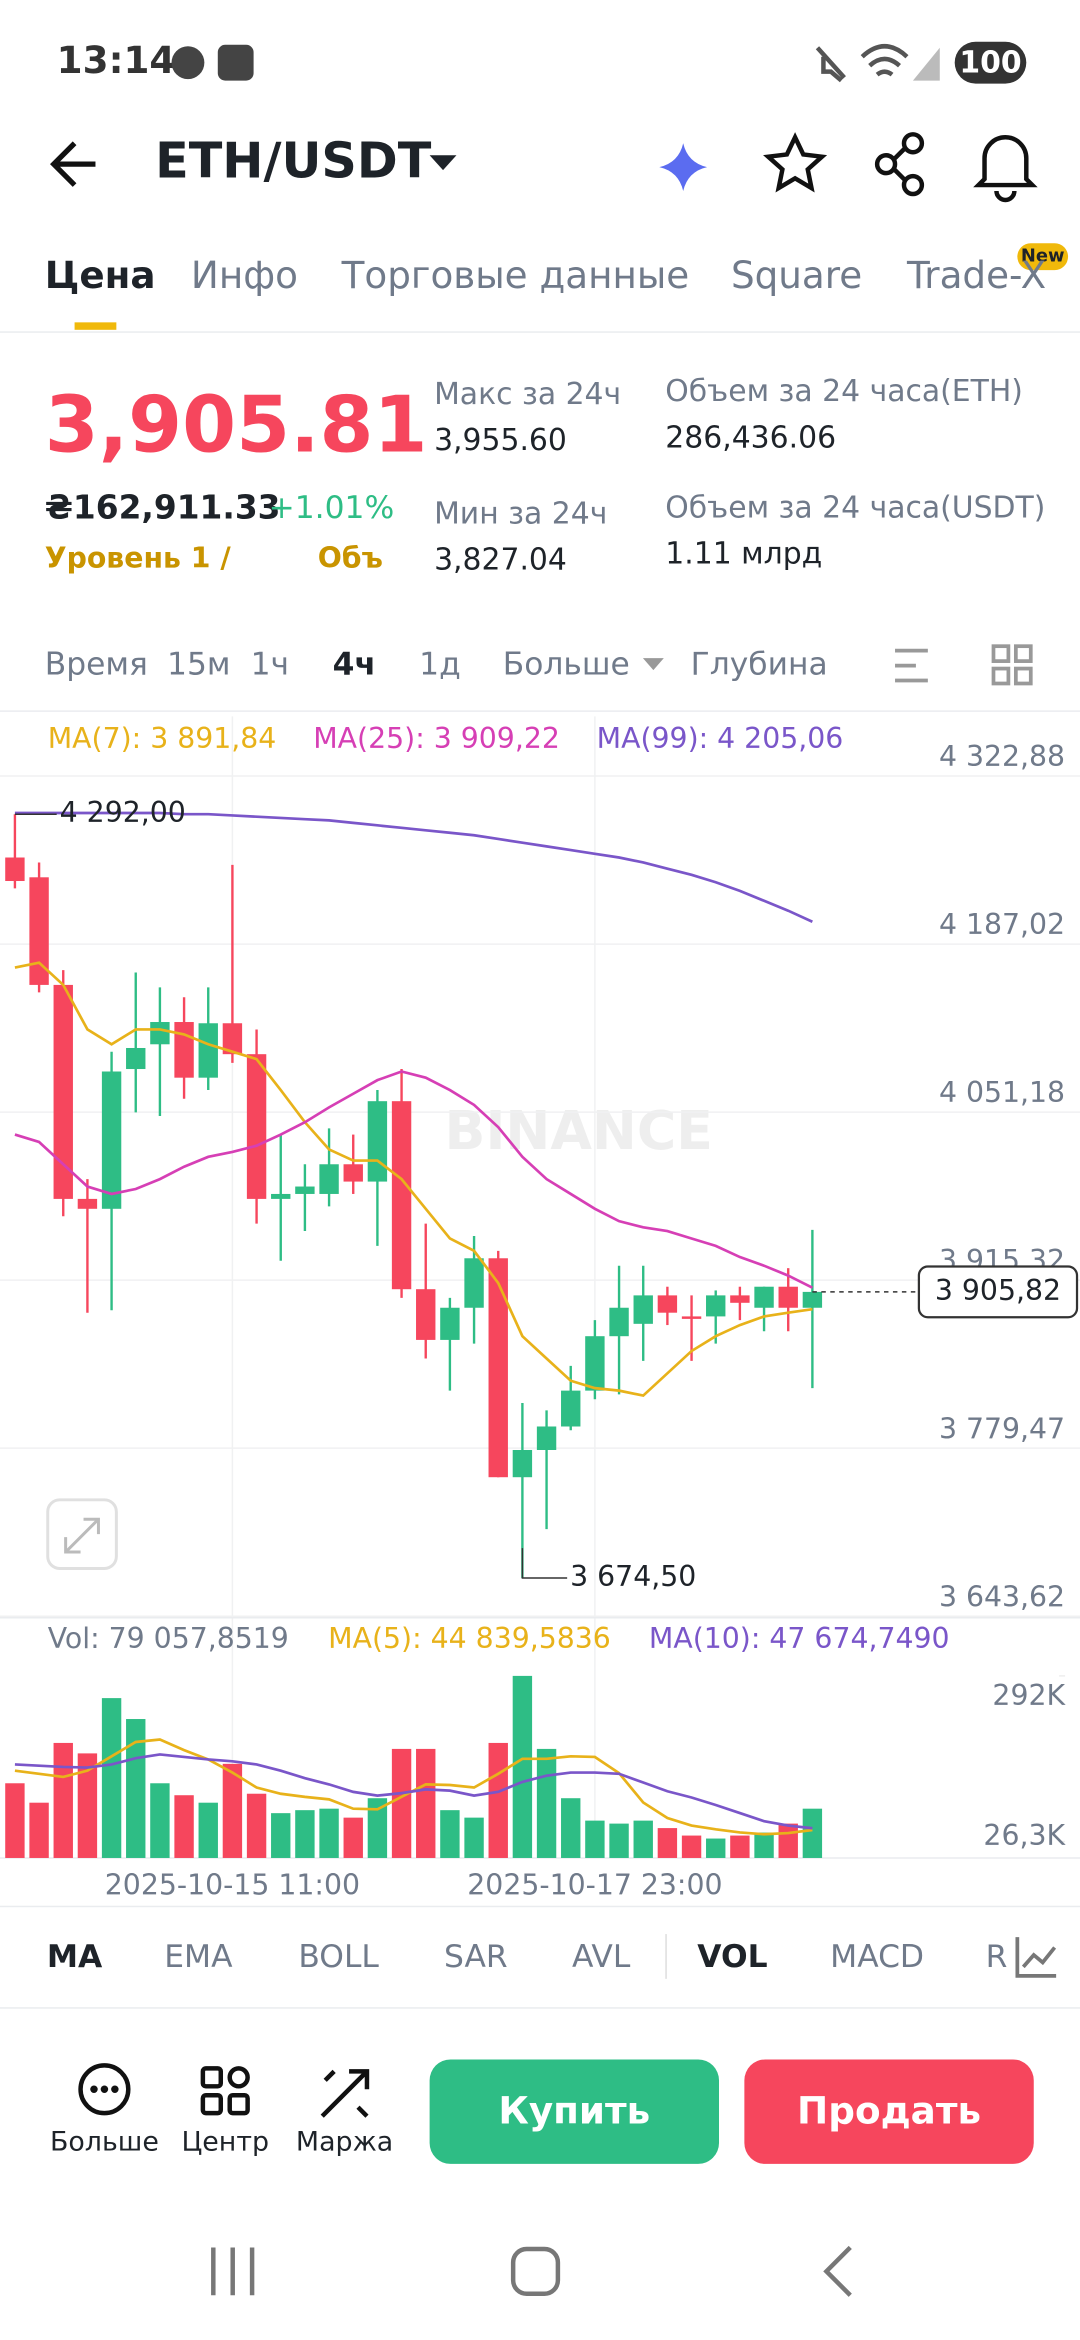  Describe the element at coordinates (235, 62) in the screenshot. I see `app-icon` at that location.